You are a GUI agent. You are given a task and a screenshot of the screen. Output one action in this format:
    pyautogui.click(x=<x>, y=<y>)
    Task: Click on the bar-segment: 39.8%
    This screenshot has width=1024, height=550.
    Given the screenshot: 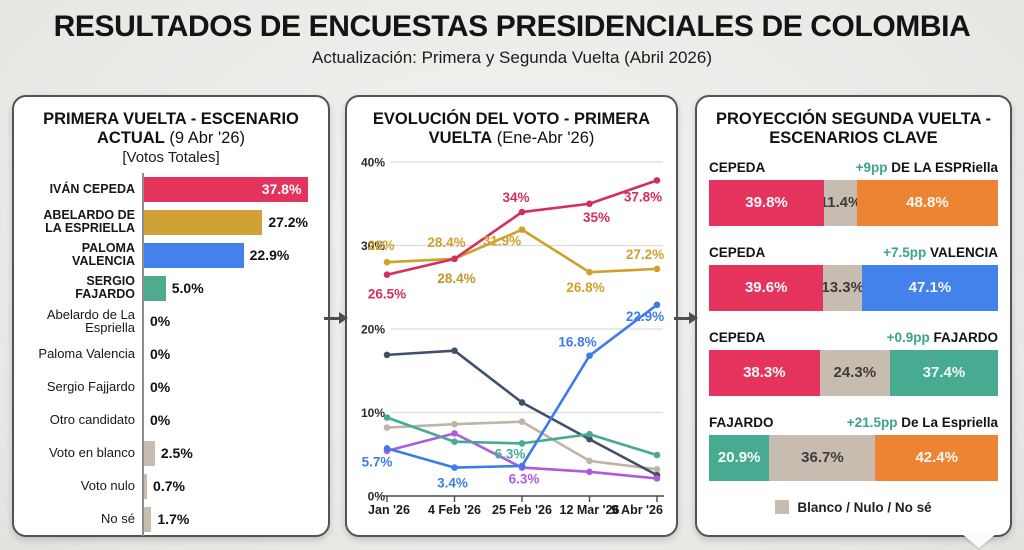 What is the action you would take?
    pyautogui.click(x=767, y=202)
    